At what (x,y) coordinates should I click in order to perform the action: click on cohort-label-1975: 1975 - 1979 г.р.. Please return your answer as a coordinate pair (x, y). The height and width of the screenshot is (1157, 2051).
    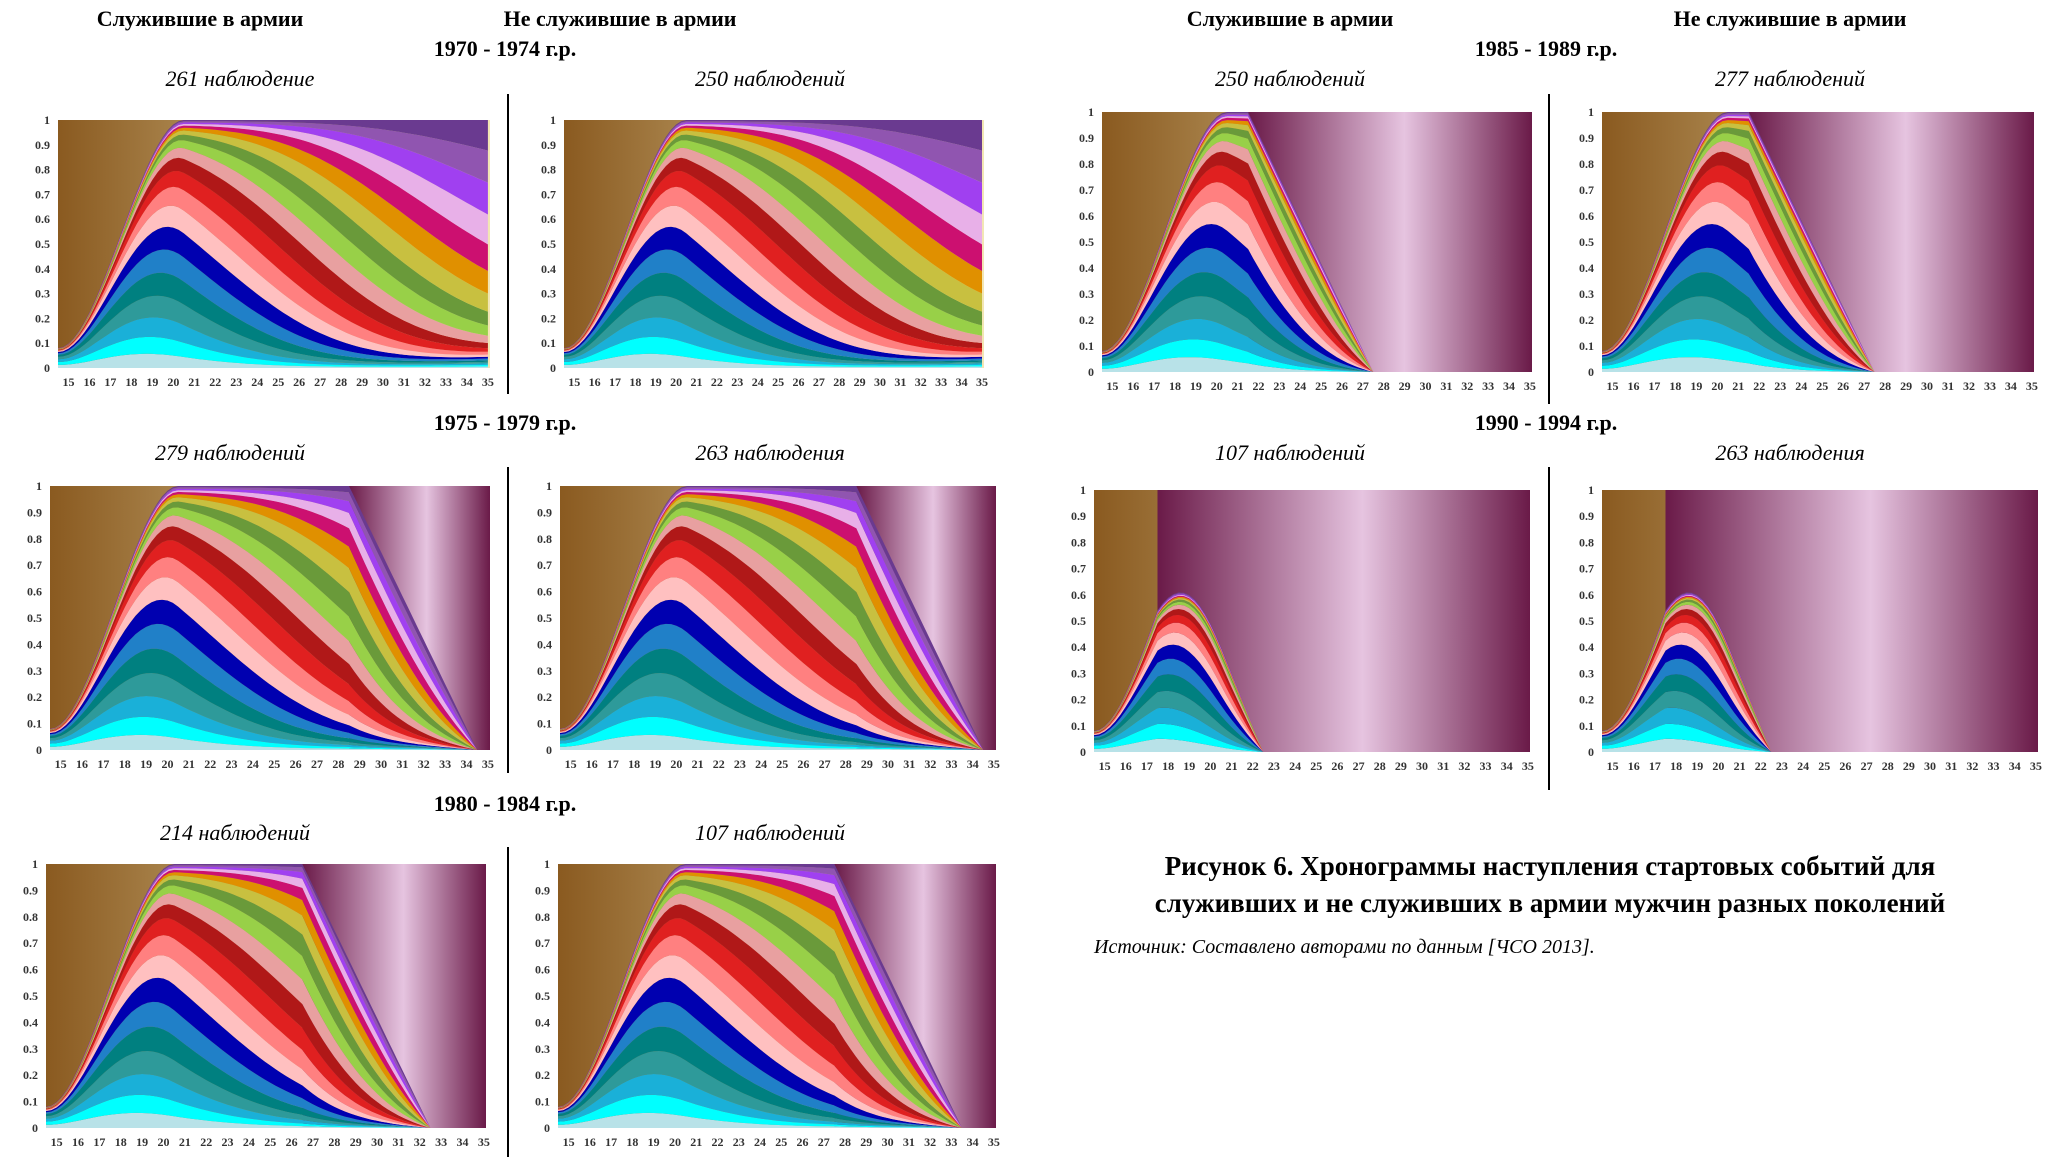
    Looking at the image, I should click on (505, 422).